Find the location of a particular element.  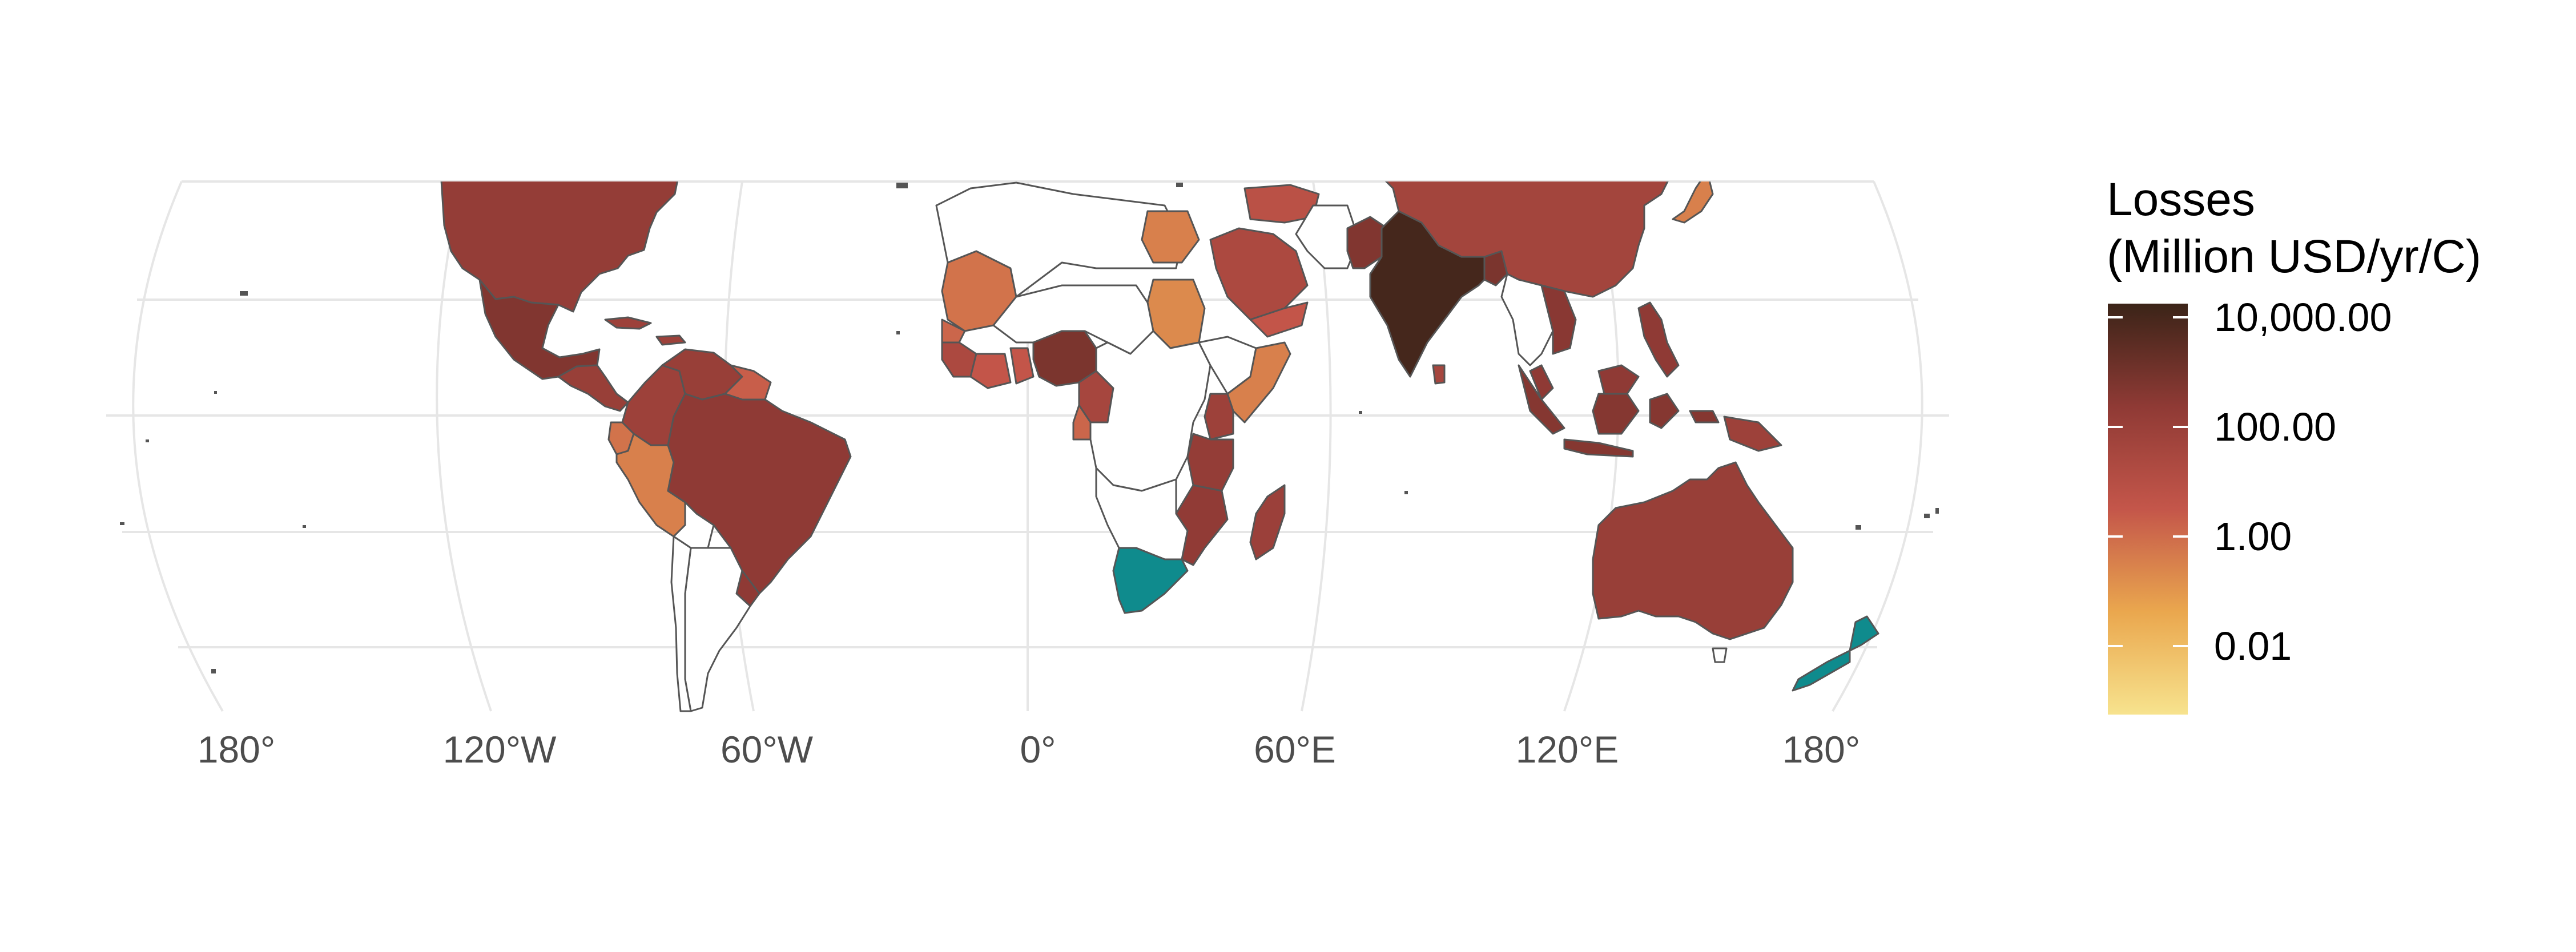

region-yemen is located at coordinates (1279, 319).